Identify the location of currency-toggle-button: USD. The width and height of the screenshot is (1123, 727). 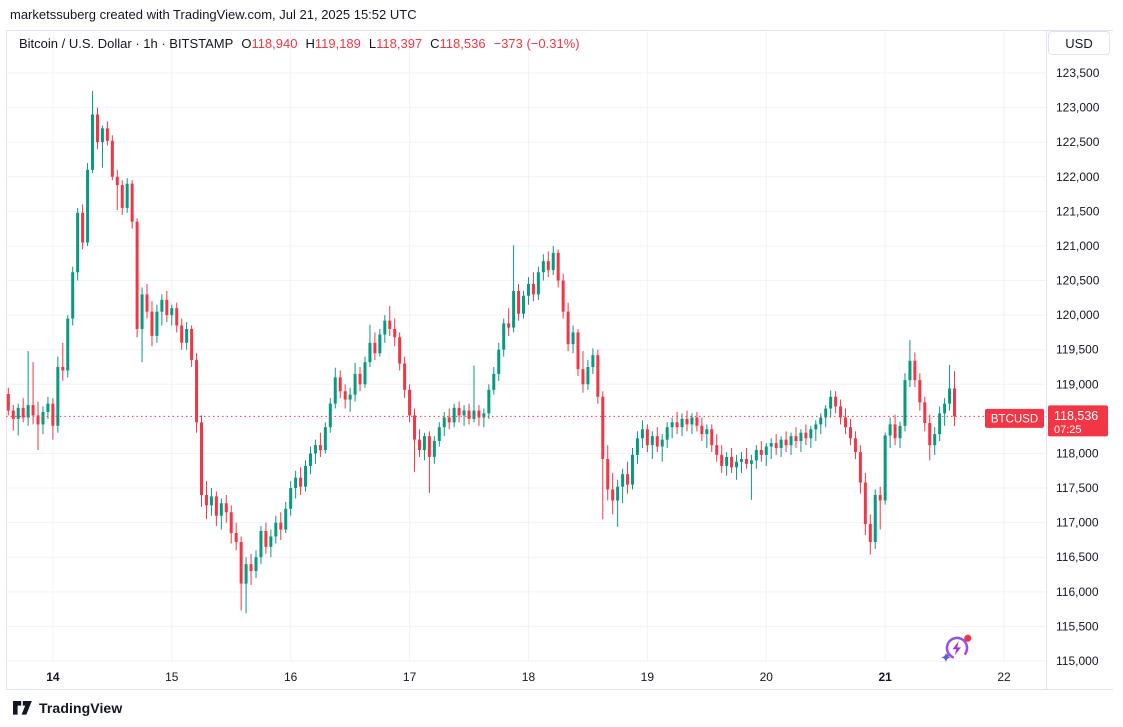
(1079, 43).